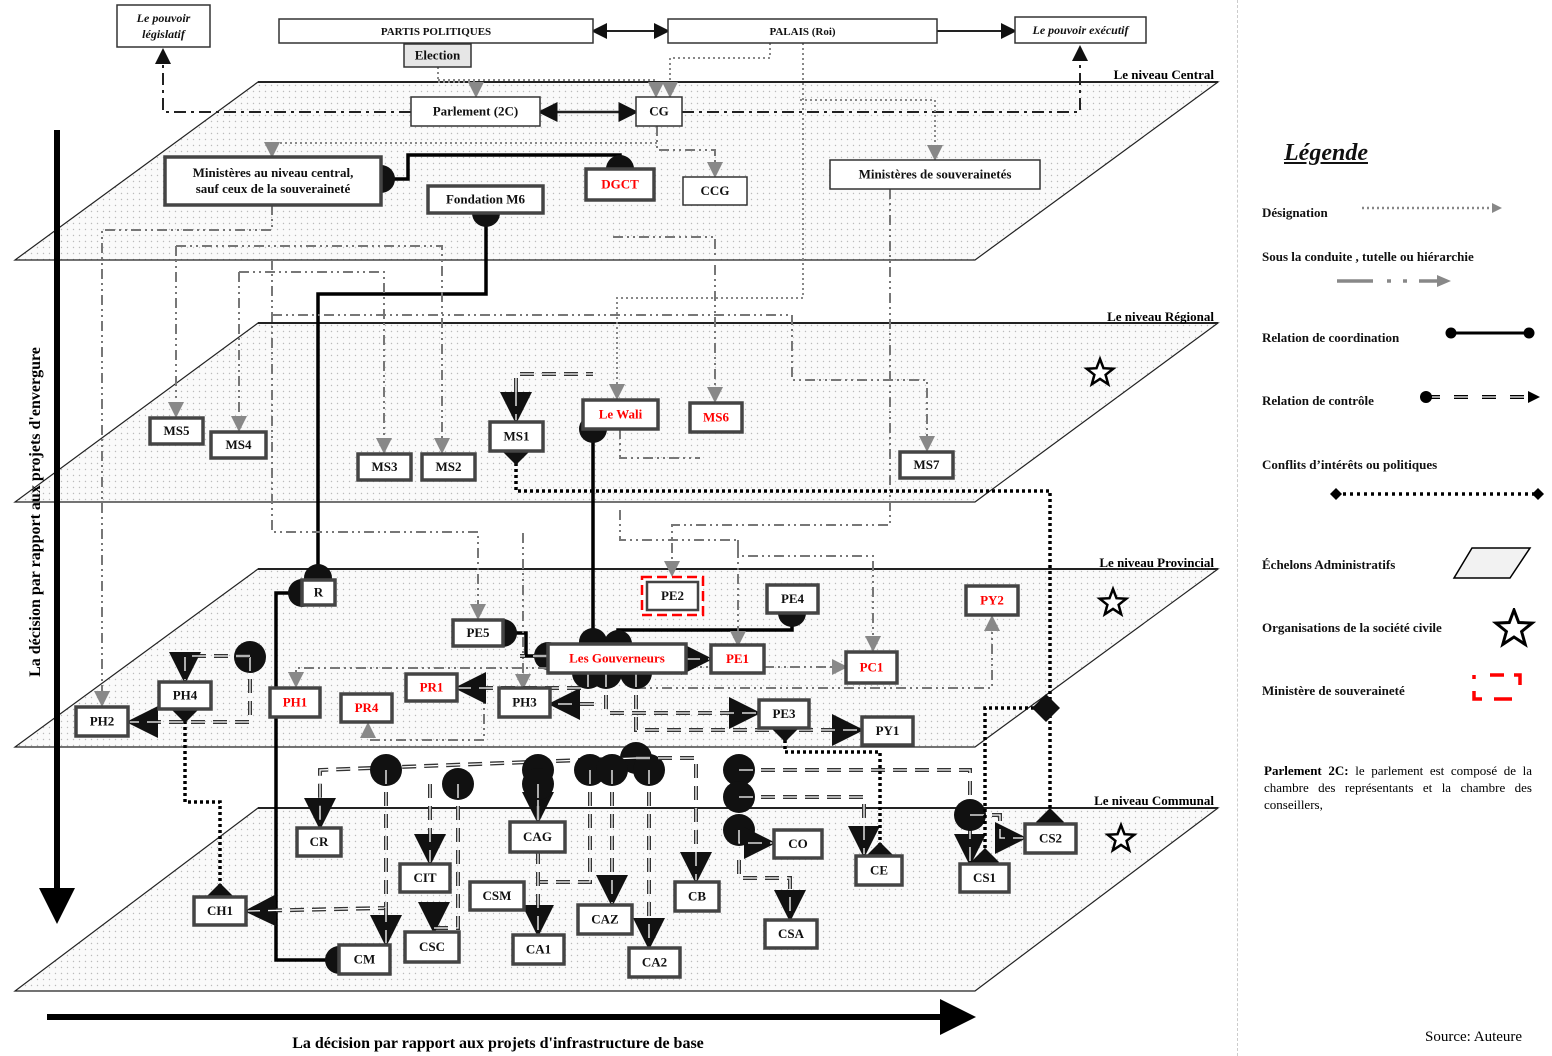  I want to click on node-label: MS7, so click(927, 464).